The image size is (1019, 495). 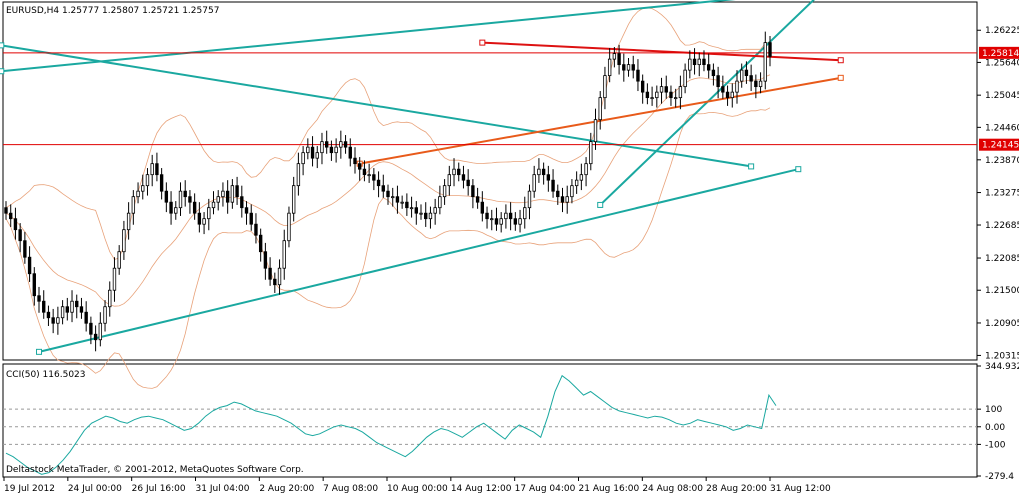 I want to click on price-tick-label: 1.20315, so click(x=1002, y=356).